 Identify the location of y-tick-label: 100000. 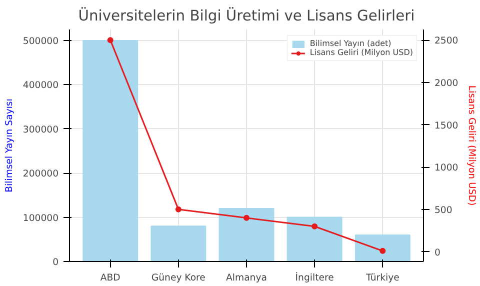
(40, 218).